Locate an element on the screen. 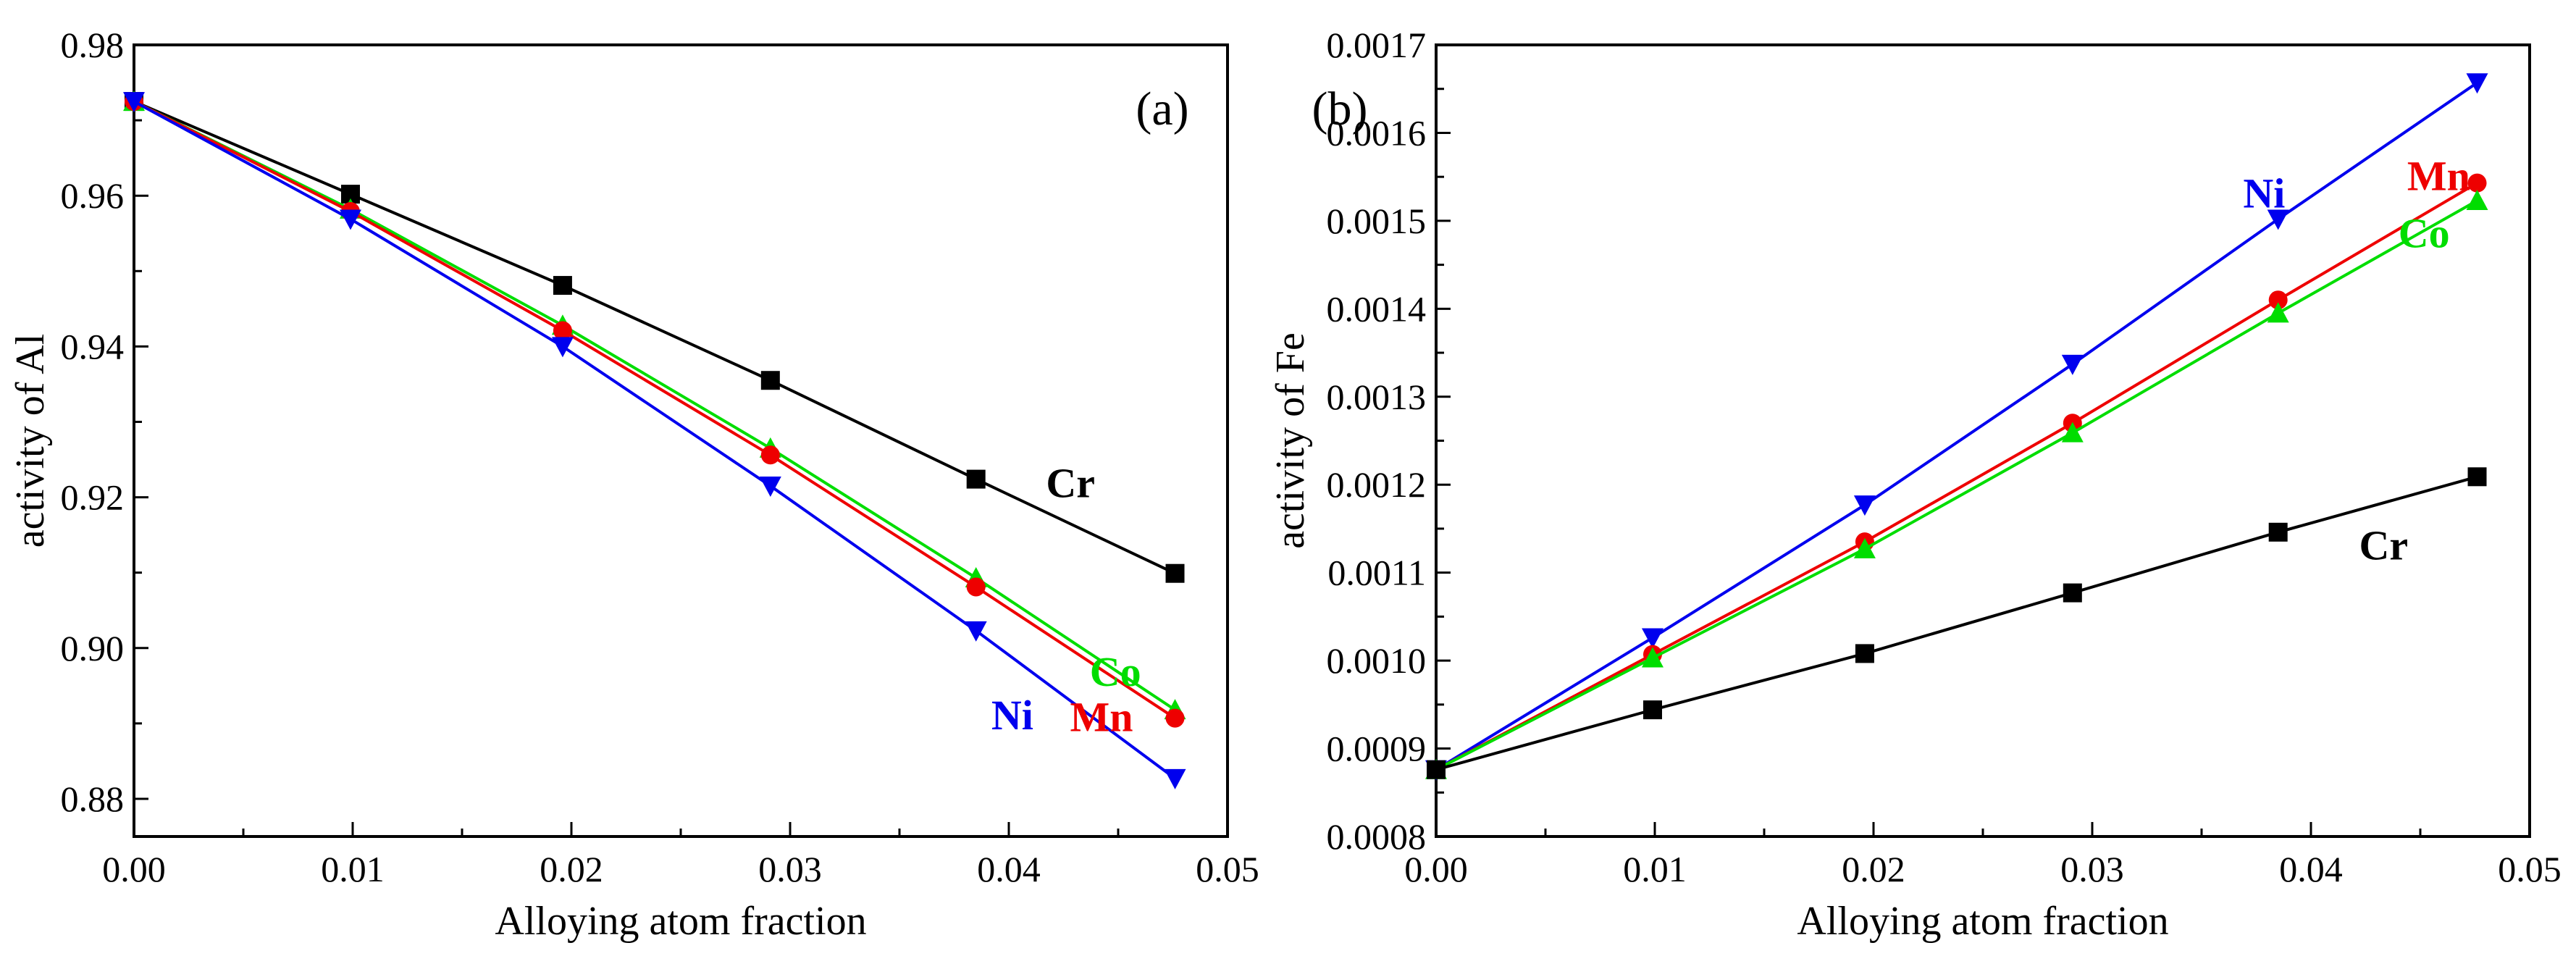 The image size is (2576, 956). series-label-ni-a: Ni is located at coordinates (1012, 715).